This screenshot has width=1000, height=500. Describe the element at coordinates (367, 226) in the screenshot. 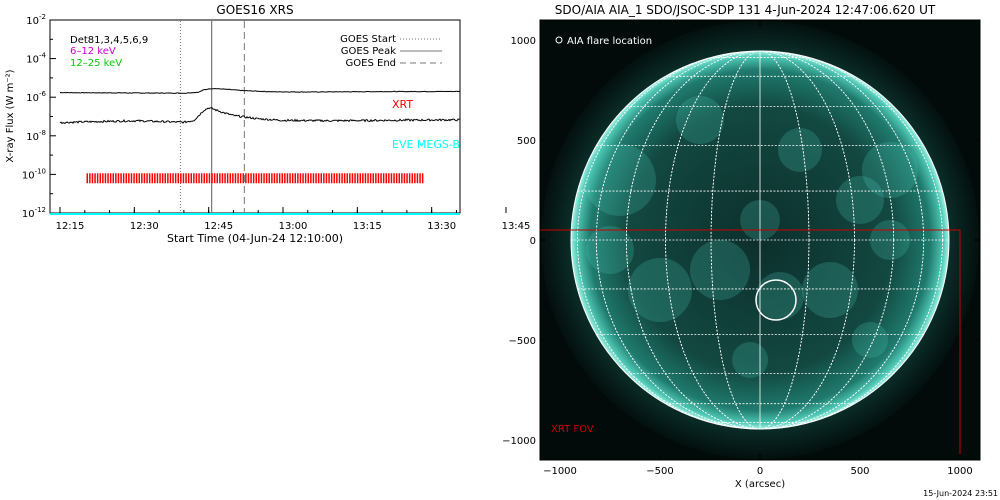

I see `x-tick-label: 13:15` at that location.